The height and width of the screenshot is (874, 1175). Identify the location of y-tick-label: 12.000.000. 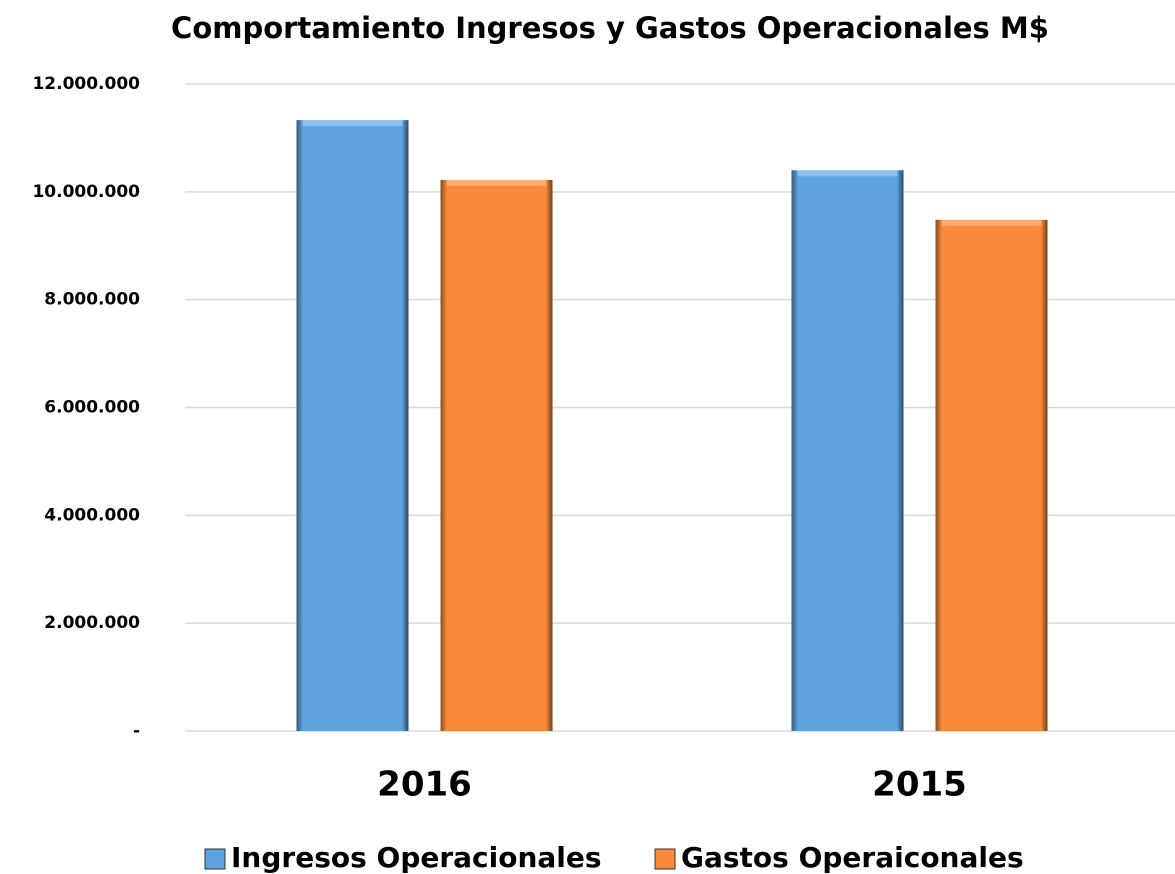
(86, 84).